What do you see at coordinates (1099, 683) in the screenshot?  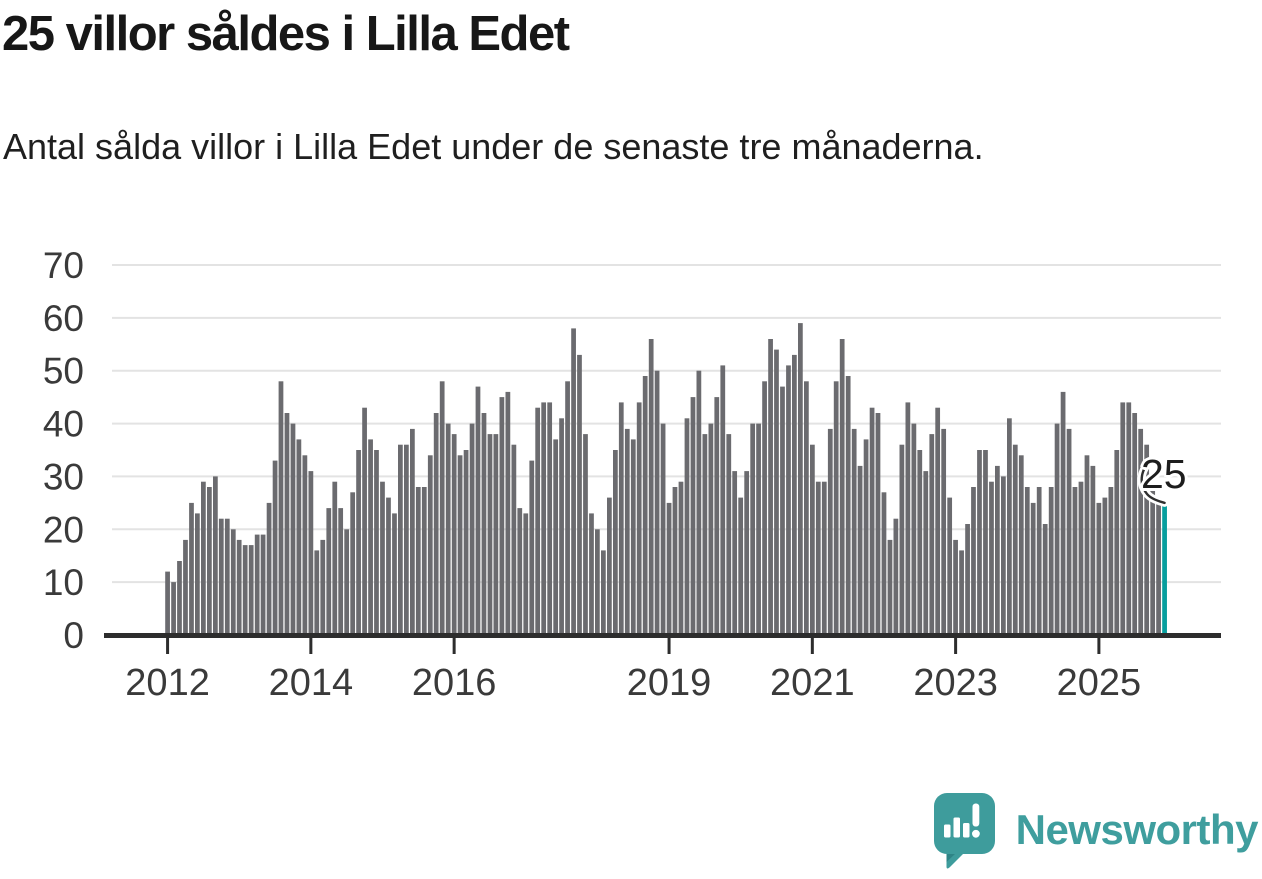 I see `x-tick-label: 2025` at bounding box center [1099, 683].